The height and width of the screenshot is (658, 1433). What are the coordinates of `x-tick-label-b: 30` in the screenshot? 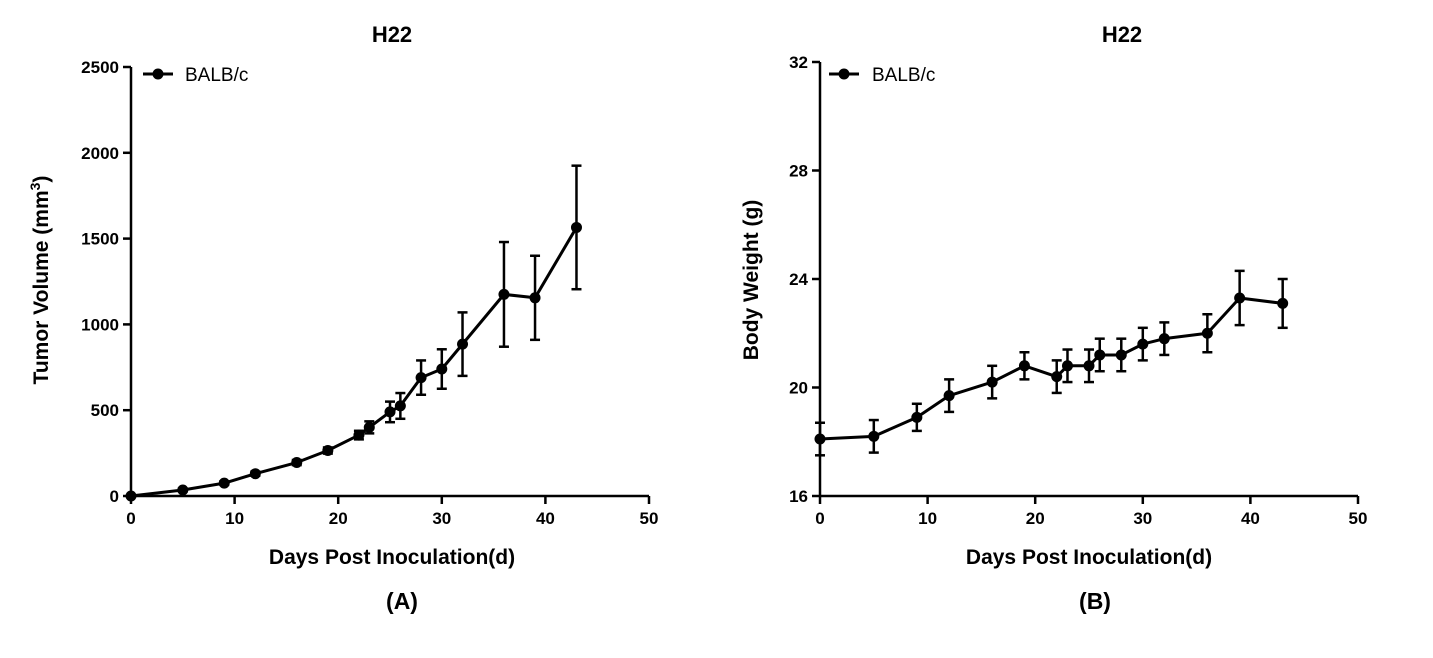 It's located at (1142, 518).